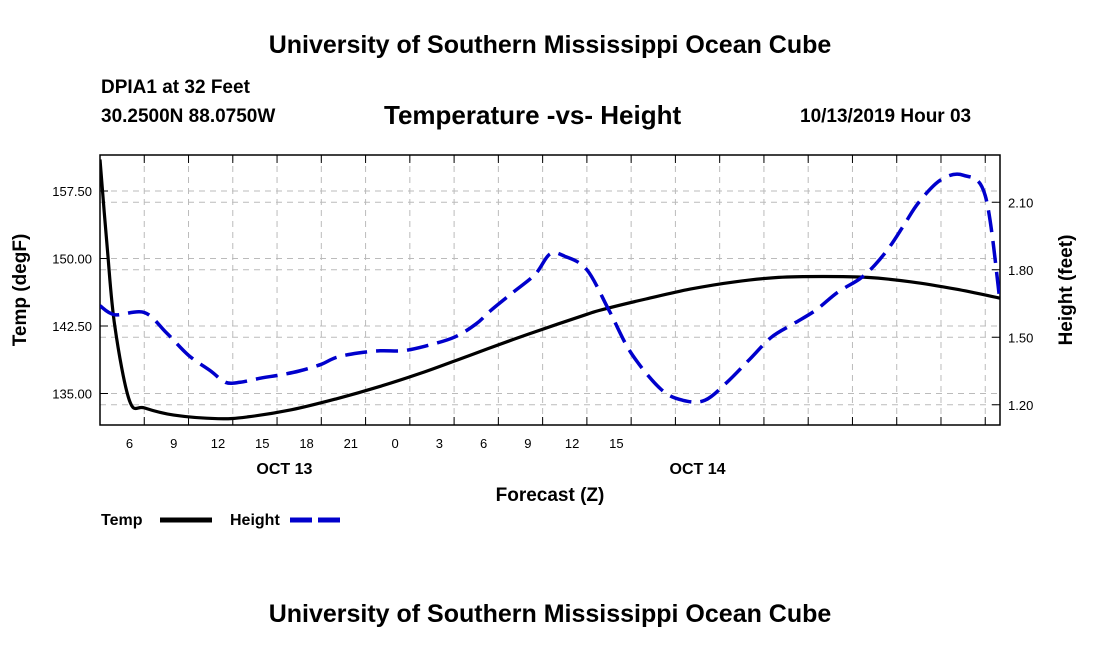 This screenshot has width=1100, height=650. I want to click on y-tick-label-right: 1.50, so click(1020, 337).